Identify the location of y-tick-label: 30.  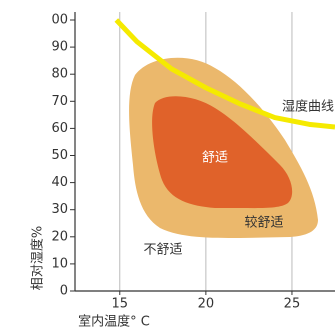
(59, 209).